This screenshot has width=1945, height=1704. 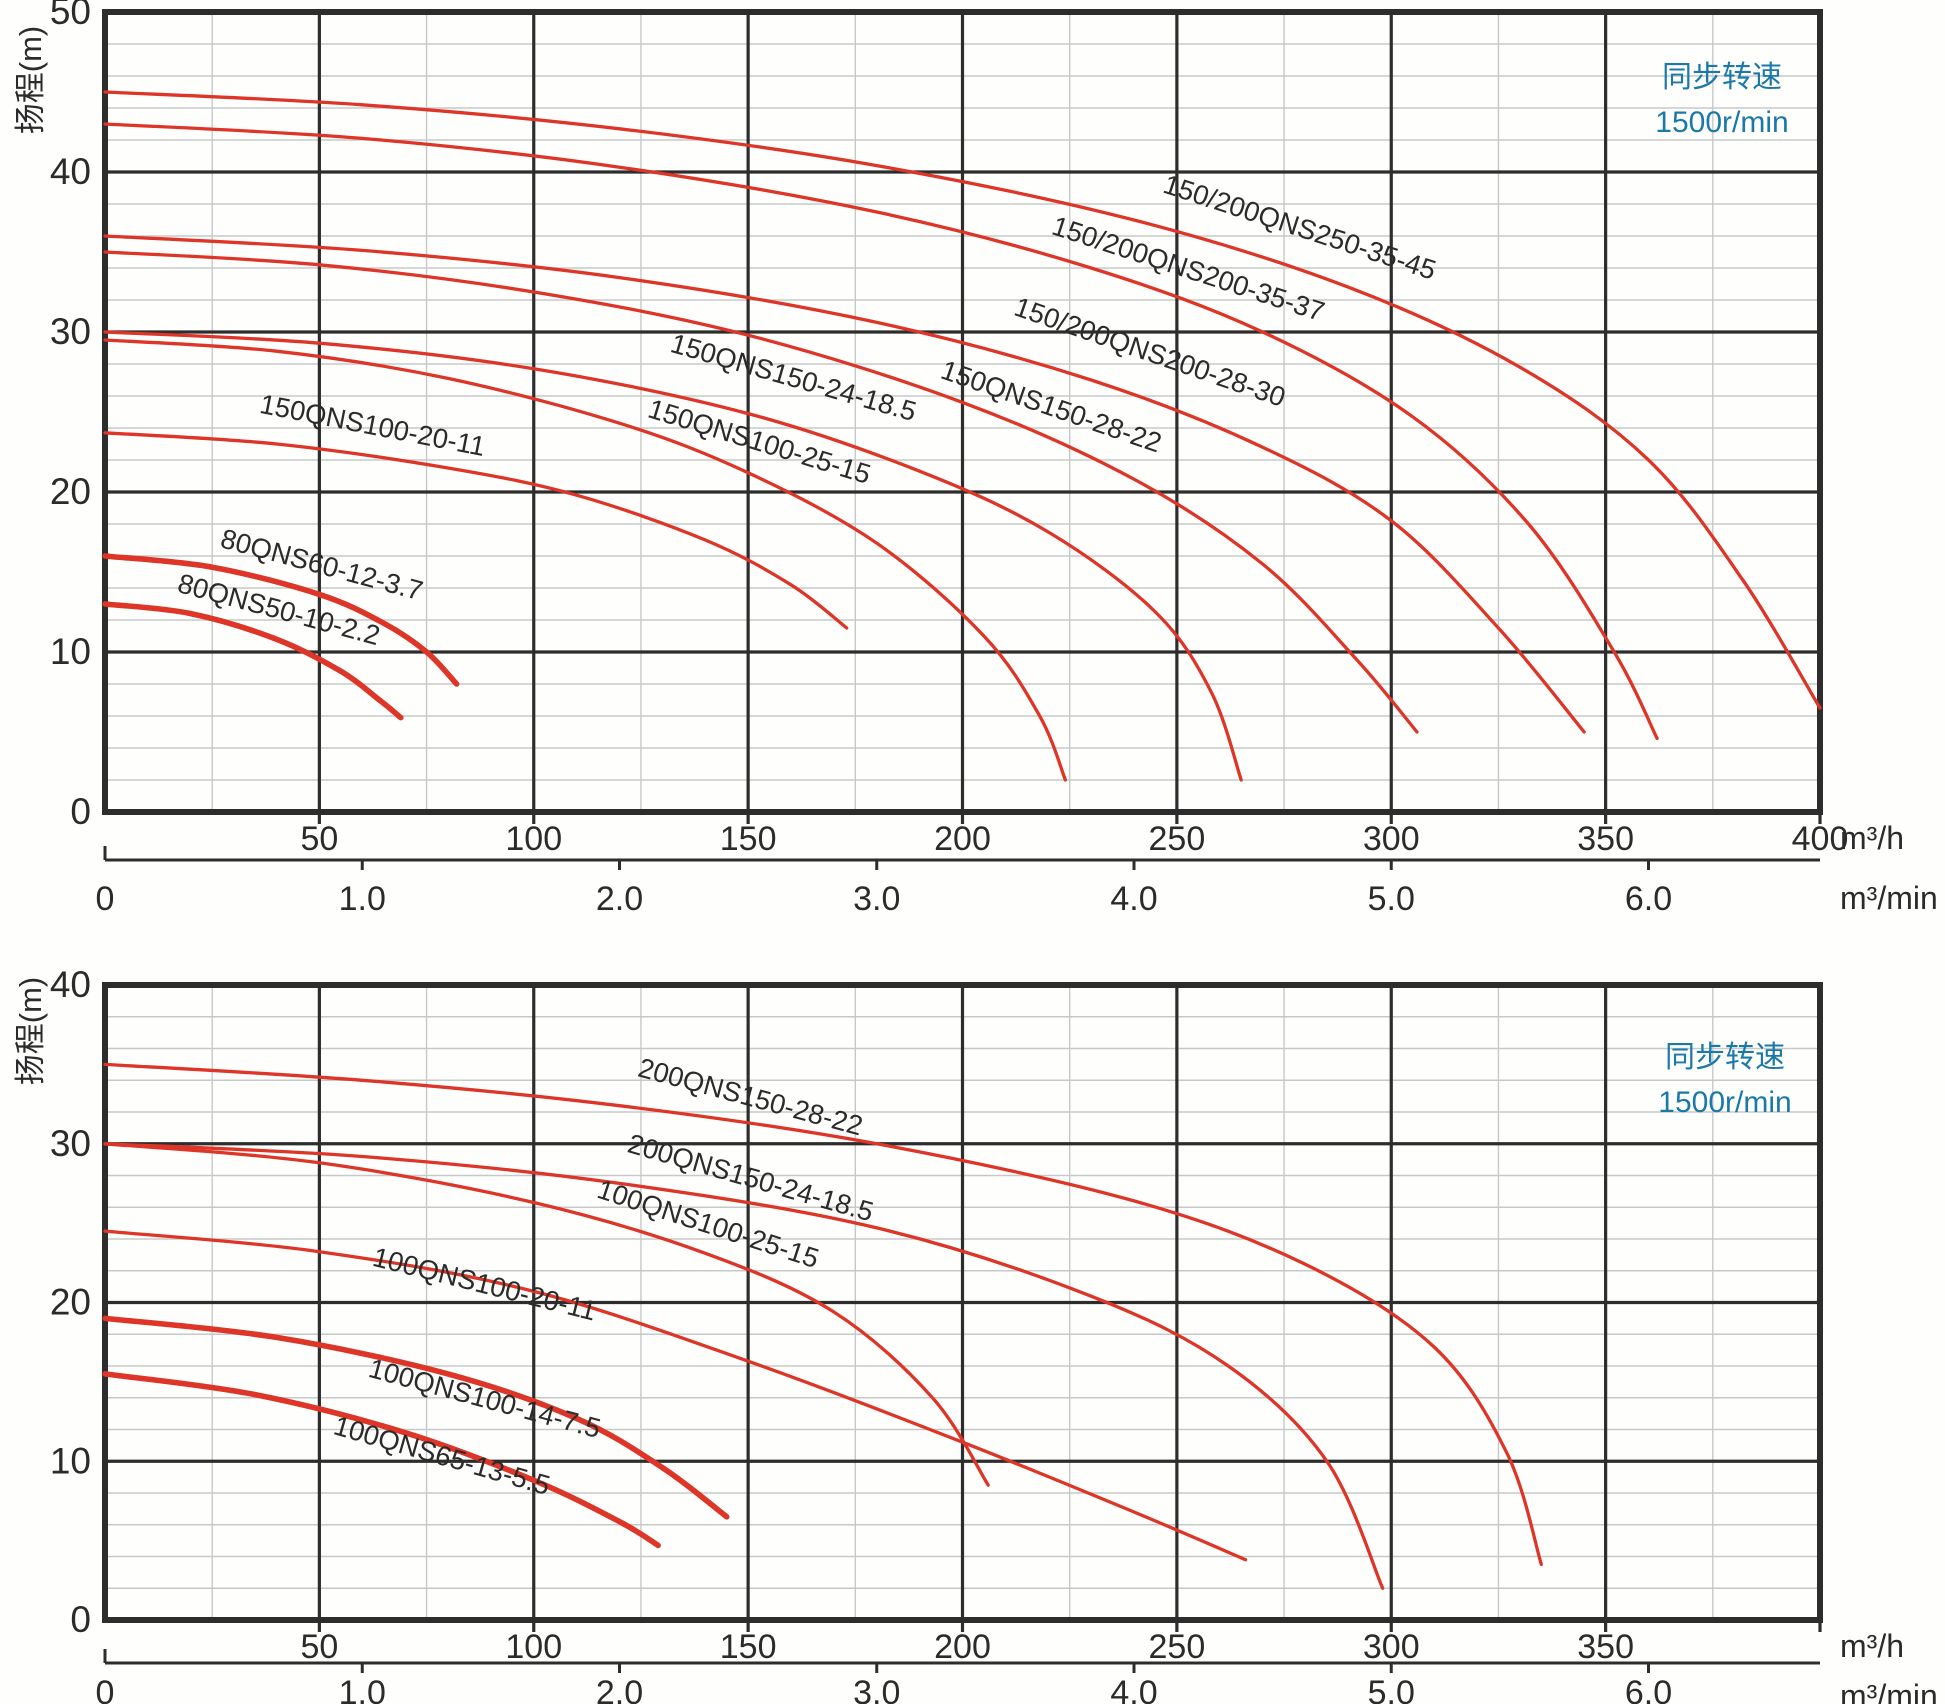 I want to click on sync-speed-note-top: 同步转速 1500r/min, so click(x=1722, y=100).